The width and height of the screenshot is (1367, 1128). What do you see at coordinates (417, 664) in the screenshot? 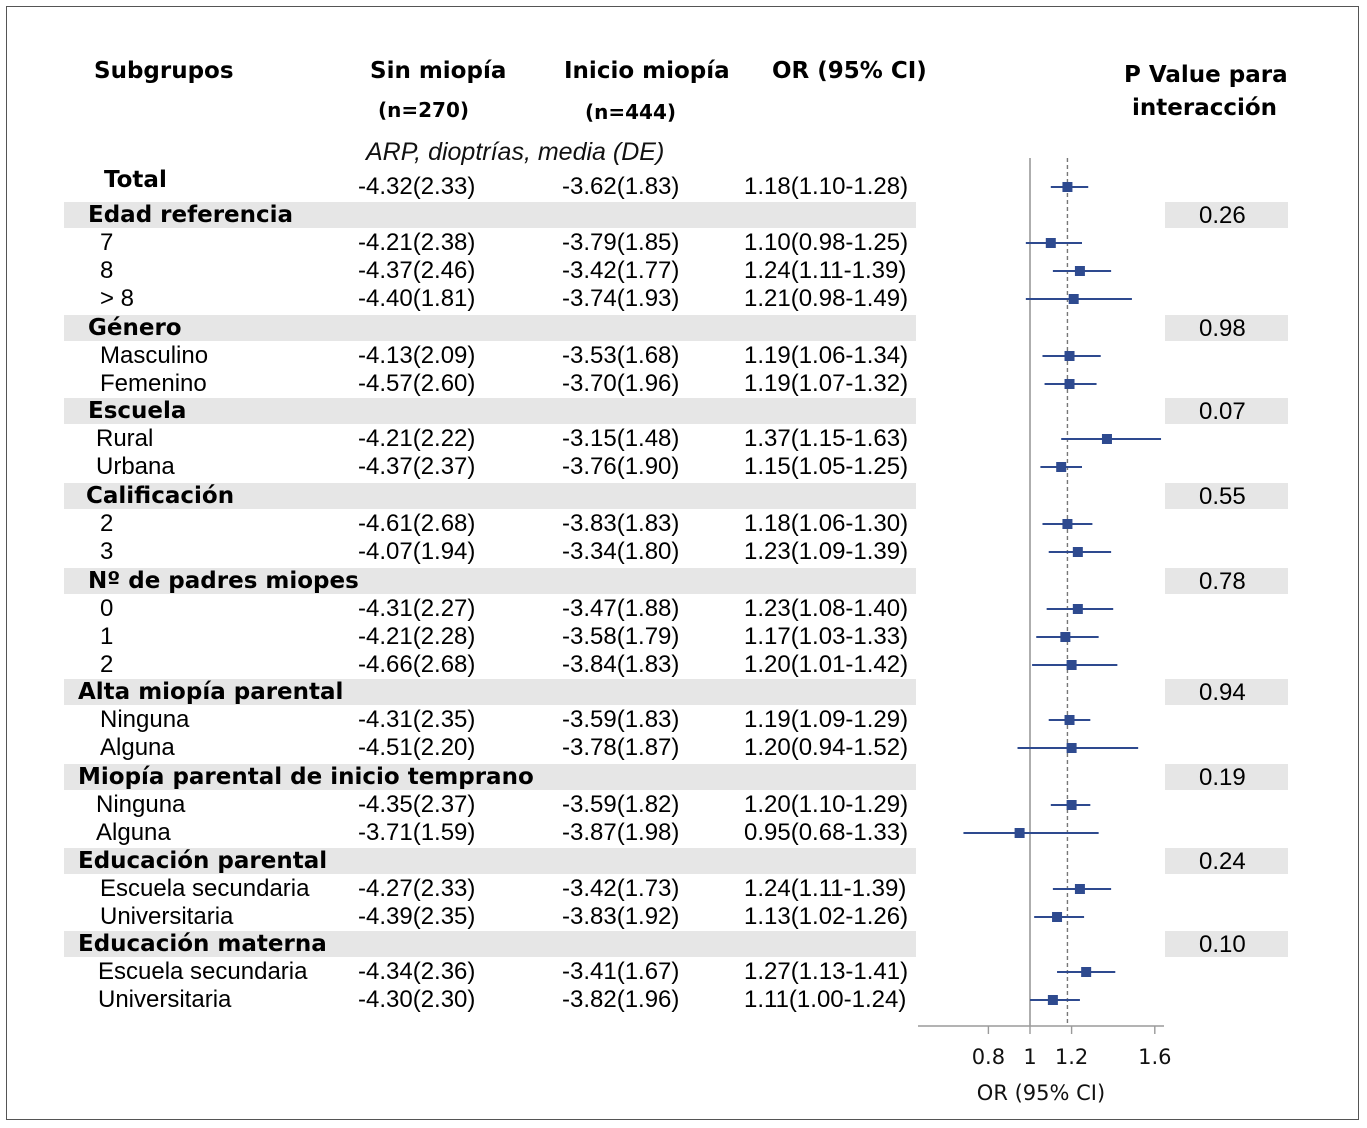
I see `no-myopia-value: -4.66(2.68)` at bounding box center [417, 664].